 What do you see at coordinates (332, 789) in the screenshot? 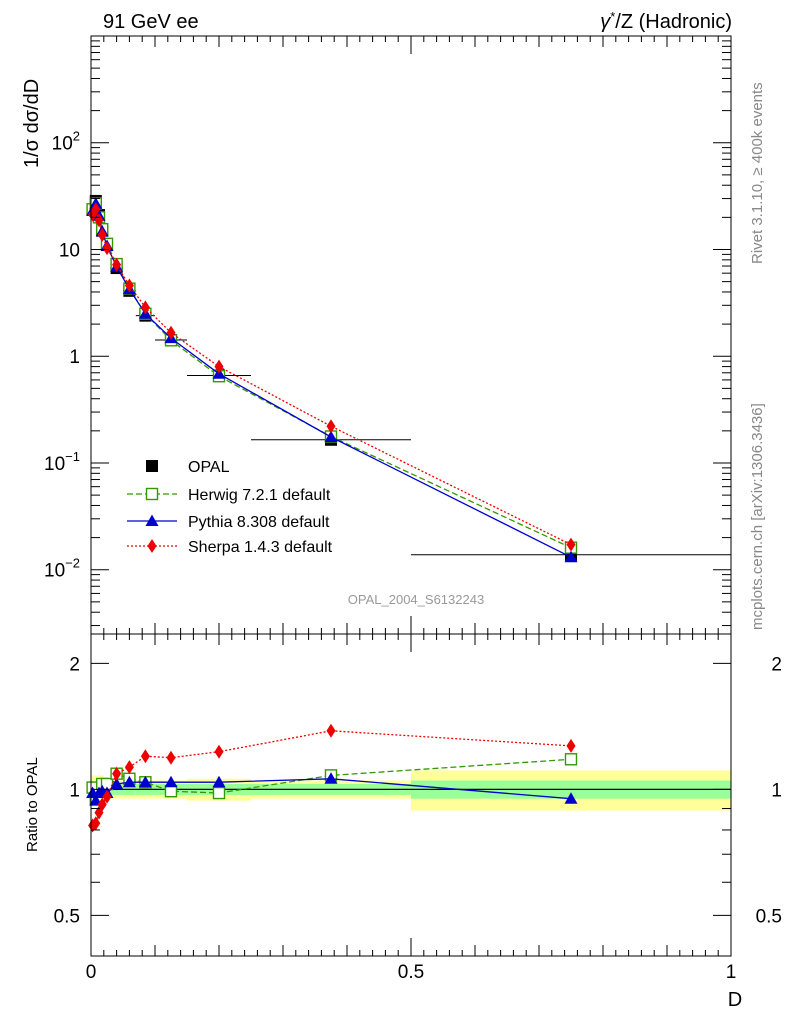
I see `ratio-series-pythia` at bounding box center [332, 789].